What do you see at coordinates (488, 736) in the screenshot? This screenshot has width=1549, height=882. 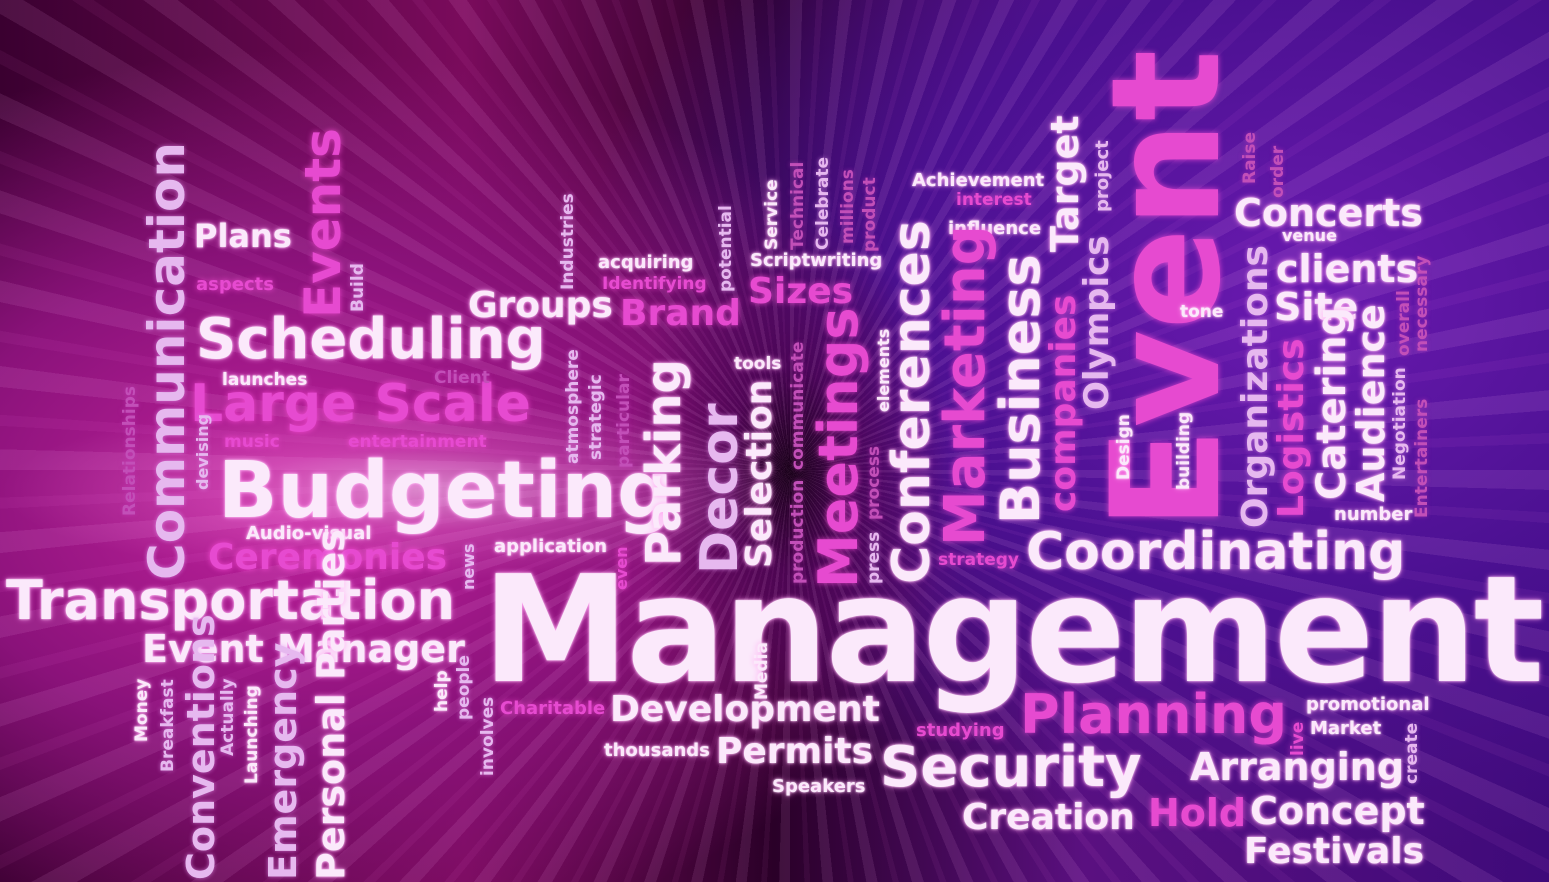 I see `word-involves: involves` at bounding box center [488, 736].